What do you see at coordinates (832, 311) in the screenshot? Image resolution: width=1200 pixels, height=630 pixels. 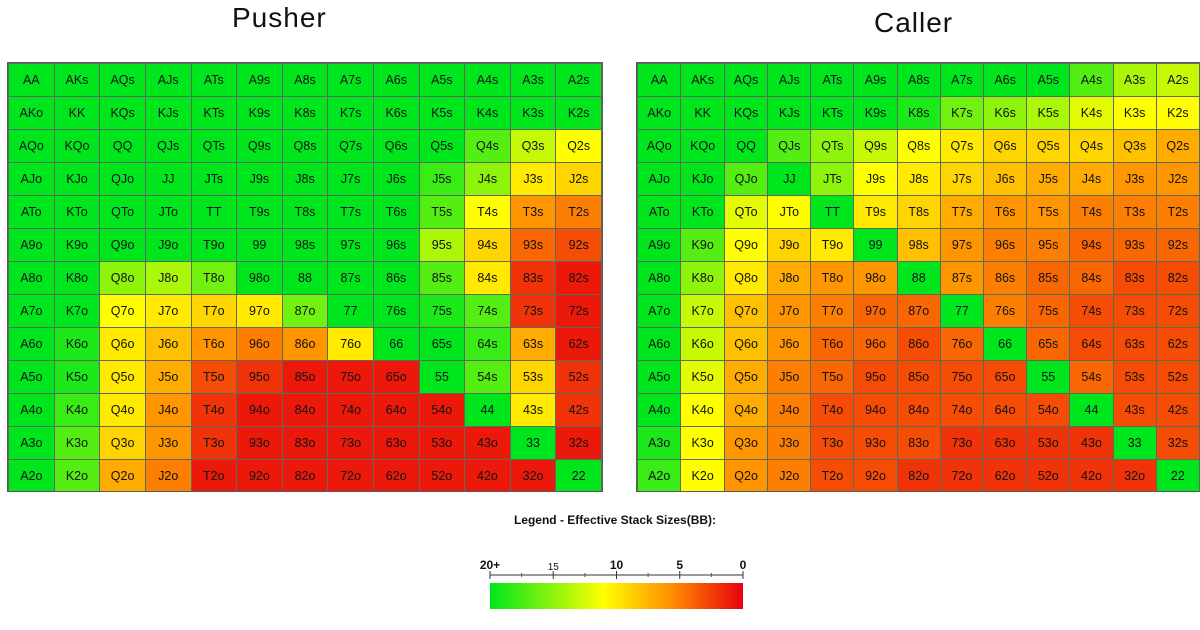 I see `caller-cell: T7o` at bounding box center [832, 311].